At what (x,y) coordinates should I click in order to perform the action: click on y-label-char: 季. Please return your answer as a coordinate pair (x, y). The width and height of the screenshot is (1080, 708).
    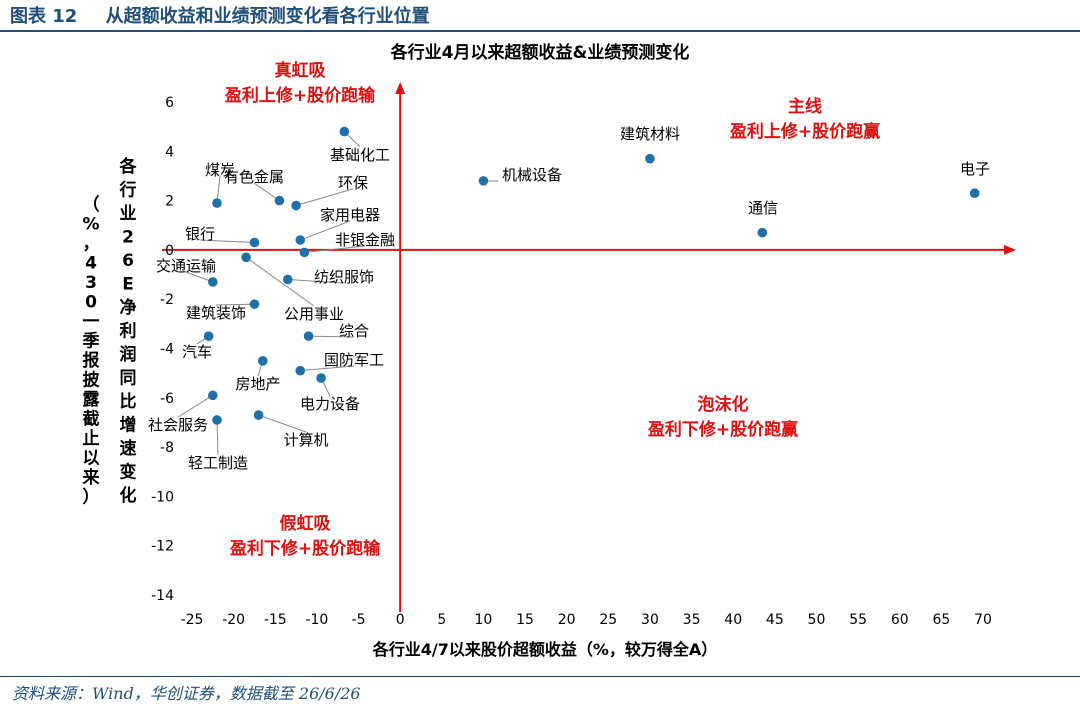
    Looking at the image, I should click on (91, 341).